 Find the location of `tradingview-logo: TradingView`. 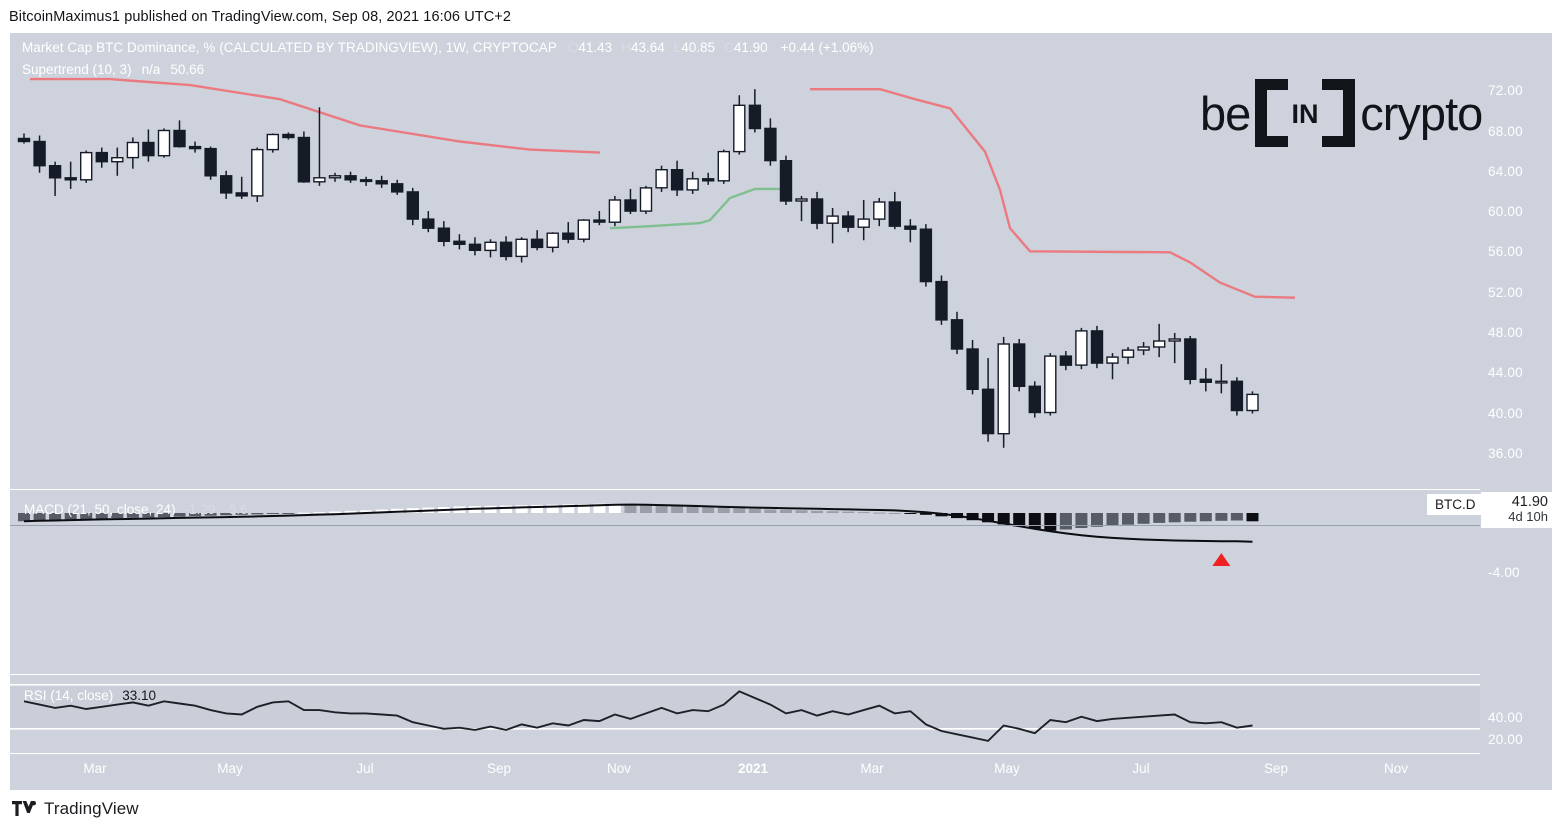

tradingview-logo: TradingView is located at coordinates (69, 809).